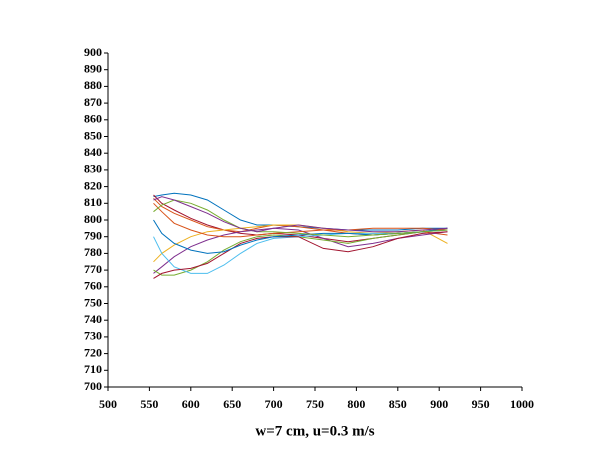  I want to click on y-tick-label: 840, so click(93, 152).